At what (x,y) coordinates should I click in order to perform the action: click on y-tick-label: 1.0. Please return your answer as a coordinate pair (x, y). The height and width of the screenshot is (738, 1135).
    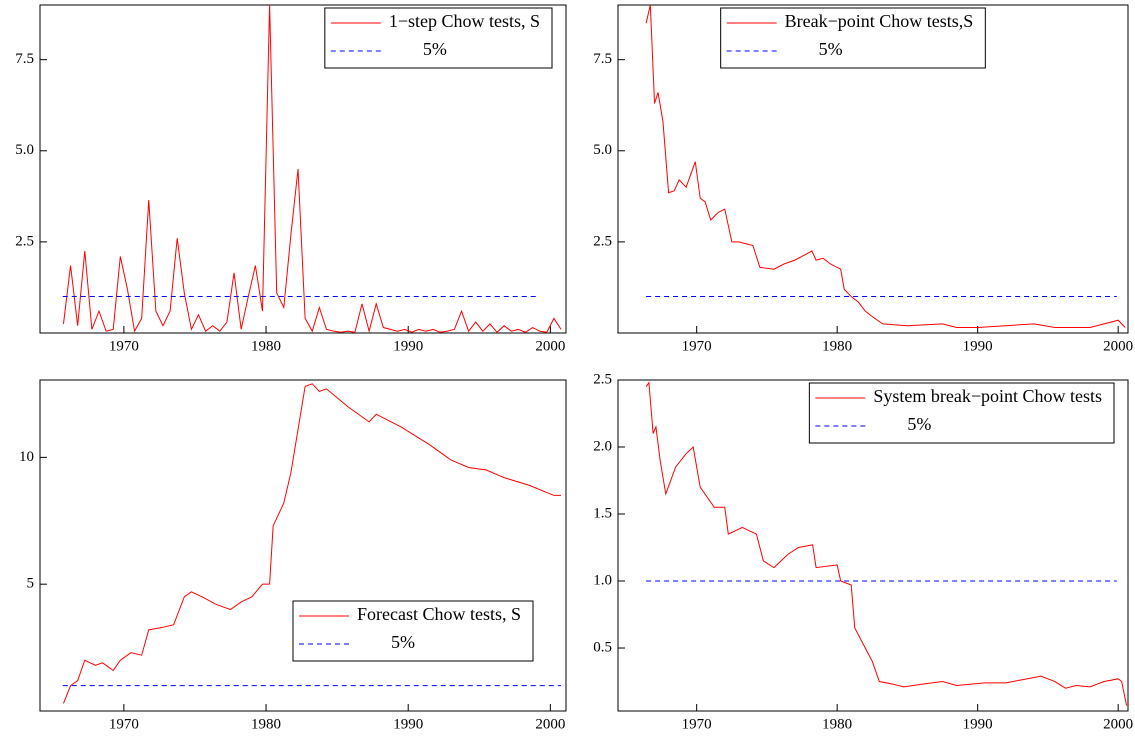
    Looking at the image, I should click on (602, 580).